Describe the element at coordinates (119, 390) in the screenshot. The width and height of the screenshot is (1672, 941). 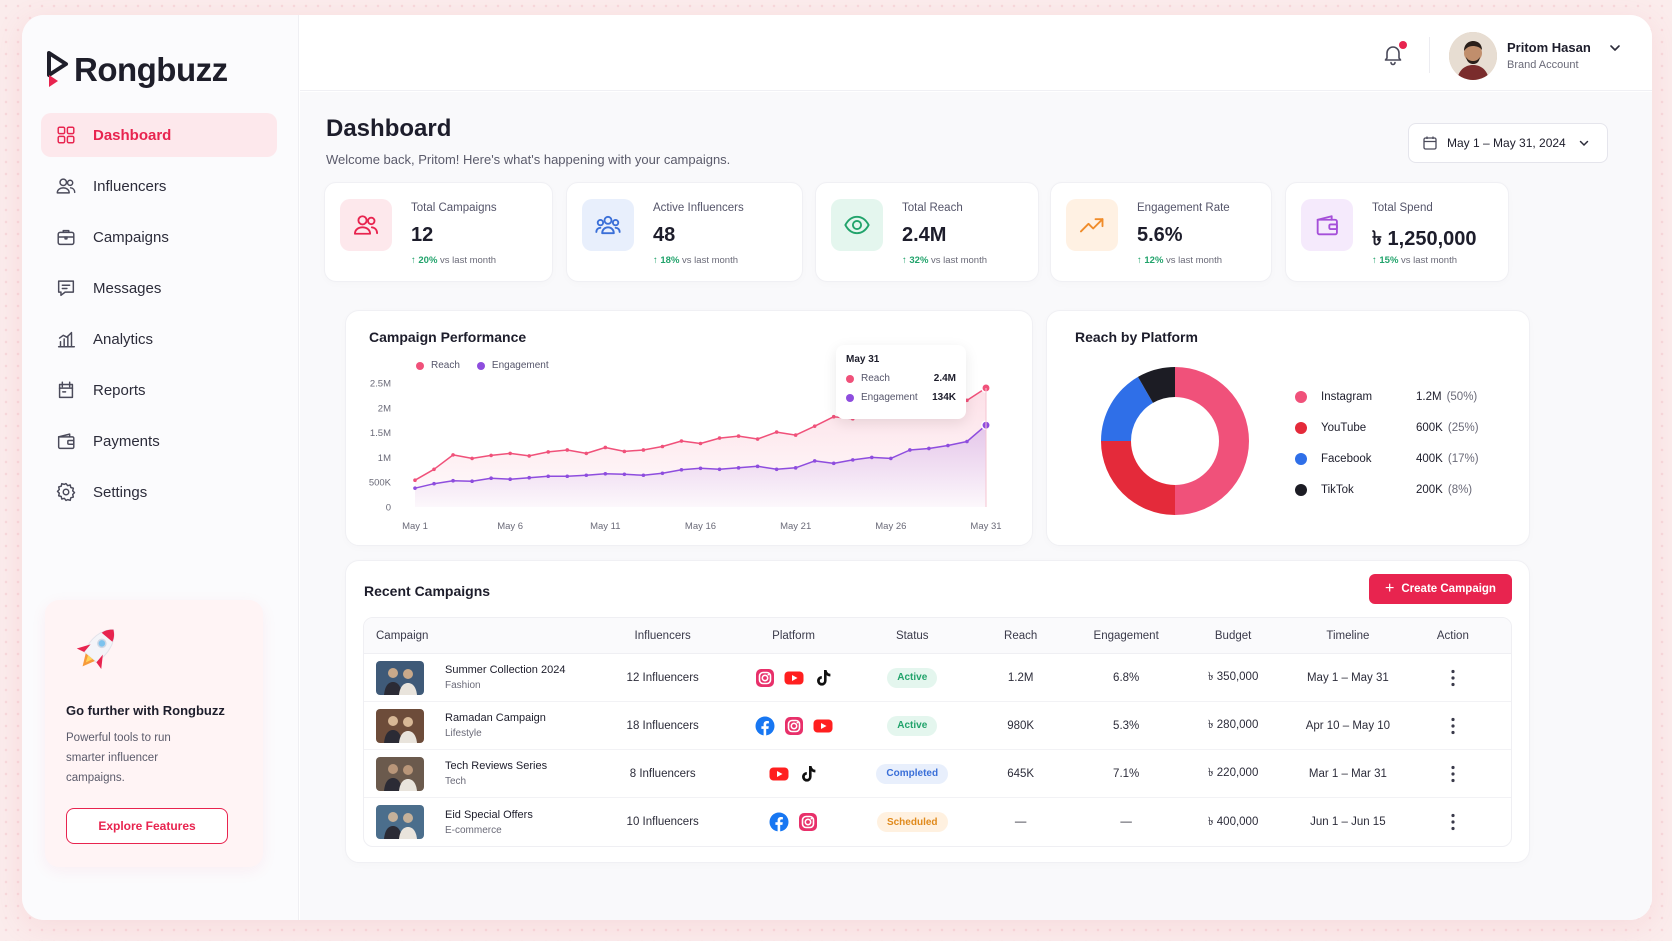
I see `sidebar-item-label: Reports` at that location.